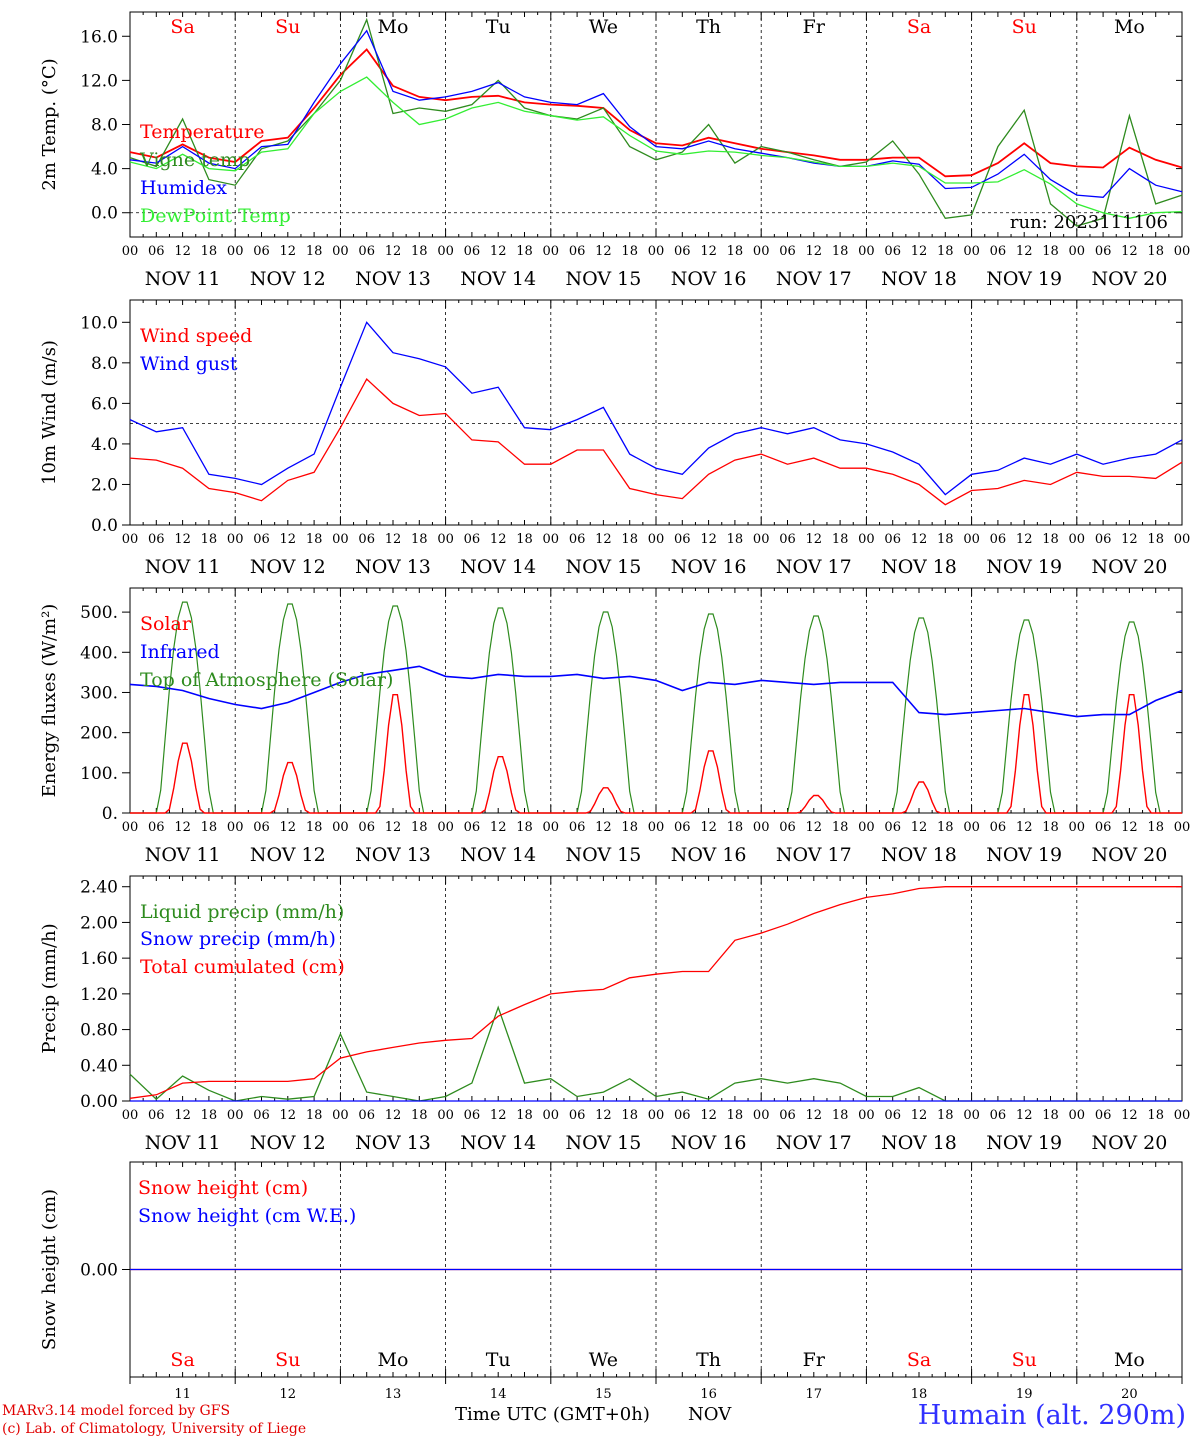 The width and height of the screenshot is (1194, 1440). Describe the element at coordinates (242, 912) in the screenshot. I see `legend-entry: Liquid precip (mm/h)` at that location.